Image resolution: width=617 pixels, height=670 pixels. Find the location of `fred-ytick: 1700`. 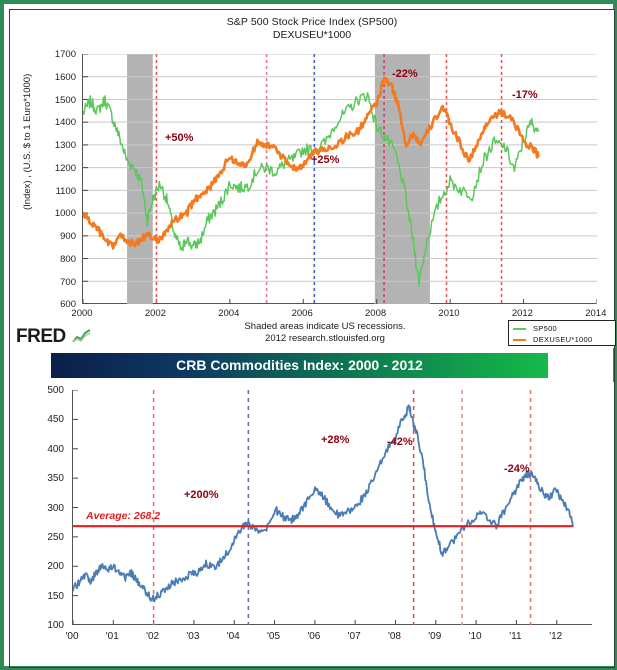

fred-ytick: 1700 is located at coordinates (65, 54).